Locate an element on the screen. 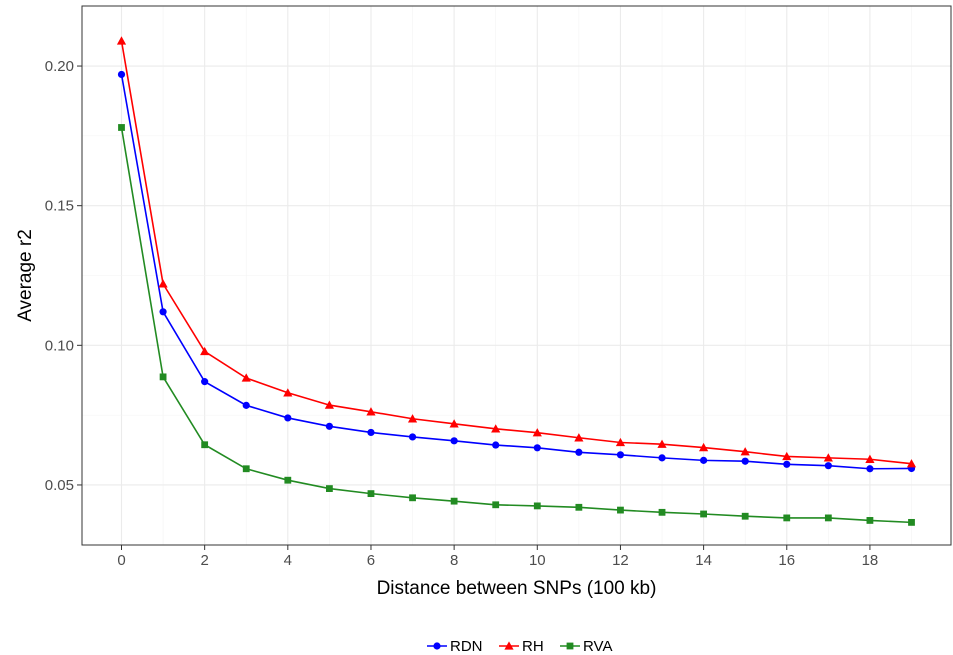 The width and height of the screenshot is (953, 655). y-tick-label: 0.15 is located at coordinates (59, 206).